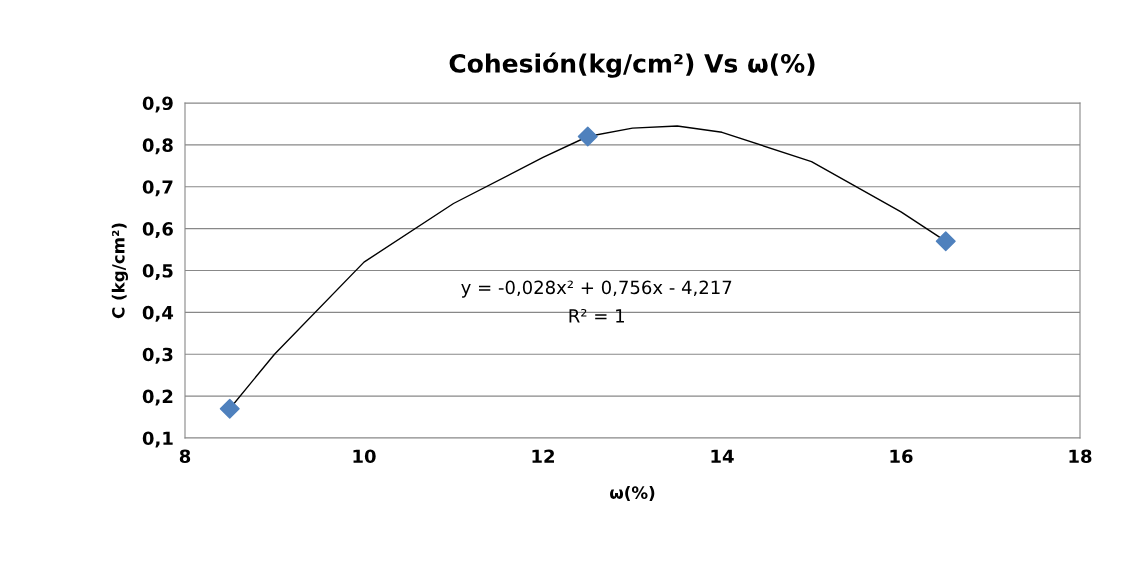 This screenshot has height=578, width=1123. Describe the element at coordinates (632, 493) in the screenshot. I see `x-axis-title: ω(%)` at that location.